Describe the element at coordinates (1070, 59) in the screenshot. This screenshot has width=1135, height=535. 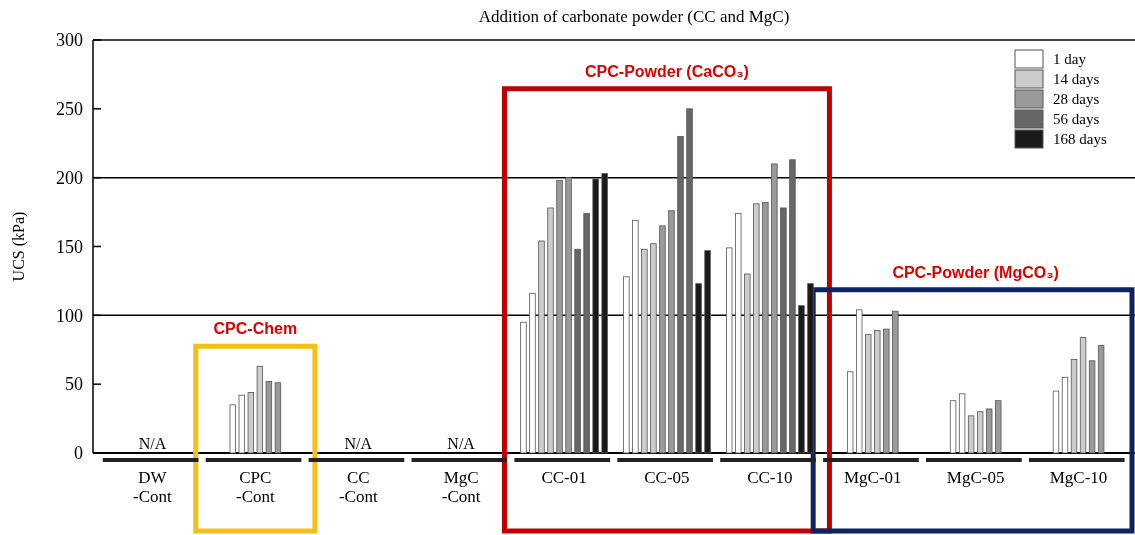
I see `legend-label: 1 day` at that location.